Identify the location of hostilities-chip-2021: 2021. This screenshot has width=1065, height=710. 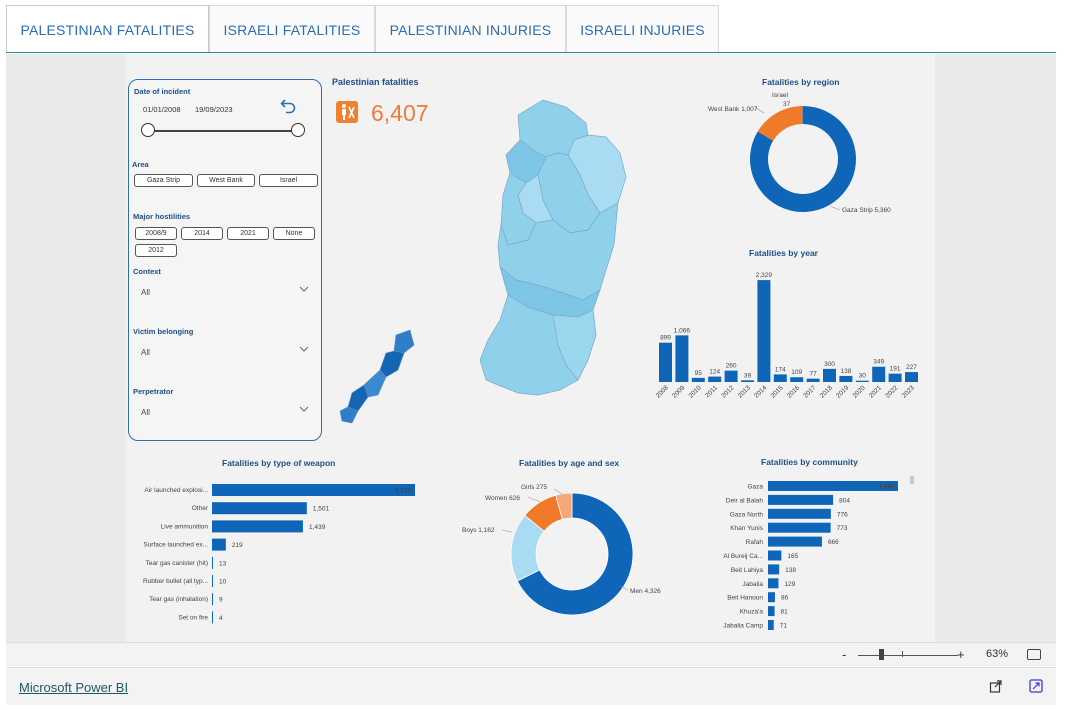
(248, 233).